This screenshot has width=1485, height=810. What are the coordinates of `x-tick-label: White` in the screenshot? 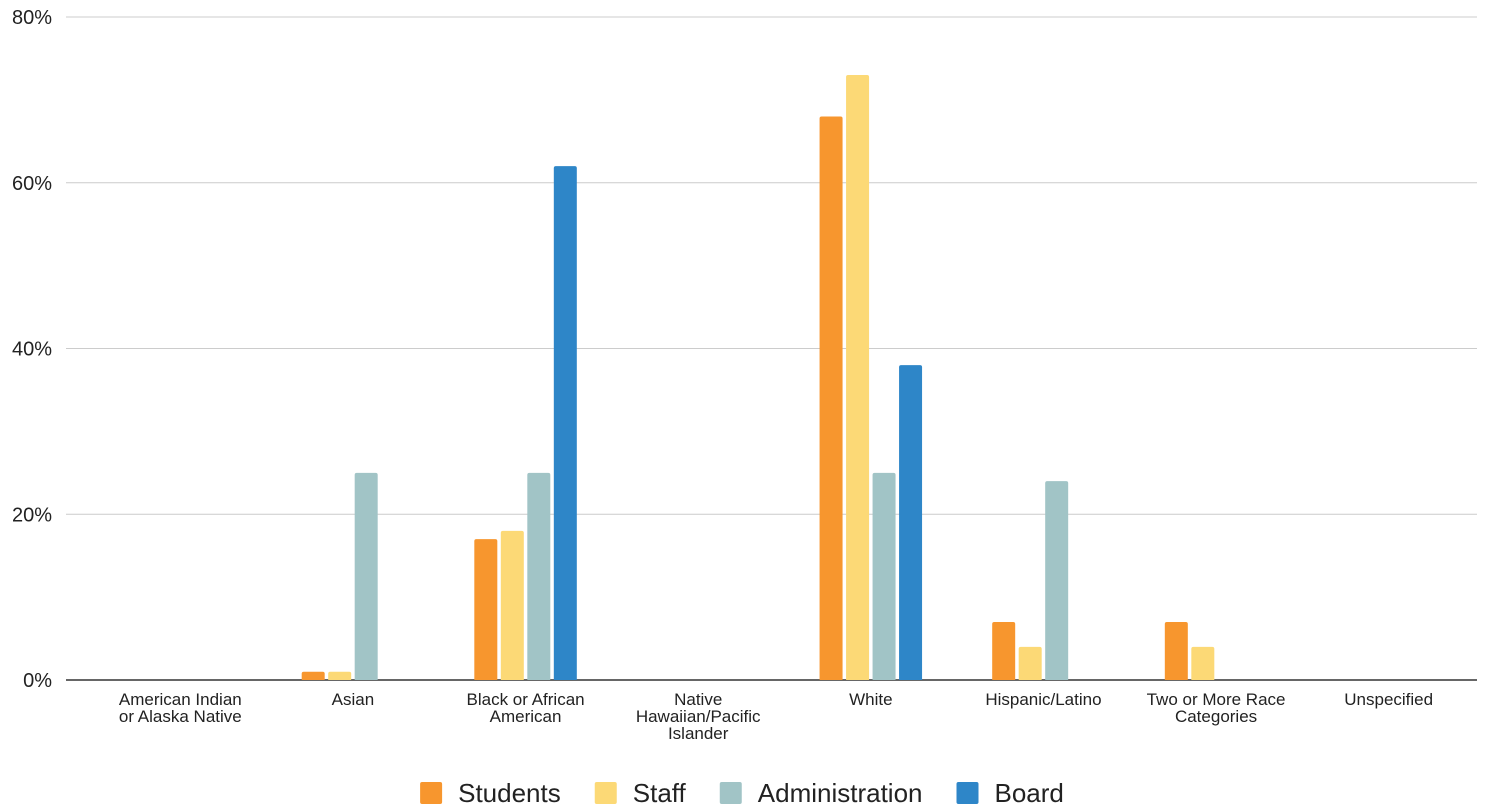 It's located at (870, 699).